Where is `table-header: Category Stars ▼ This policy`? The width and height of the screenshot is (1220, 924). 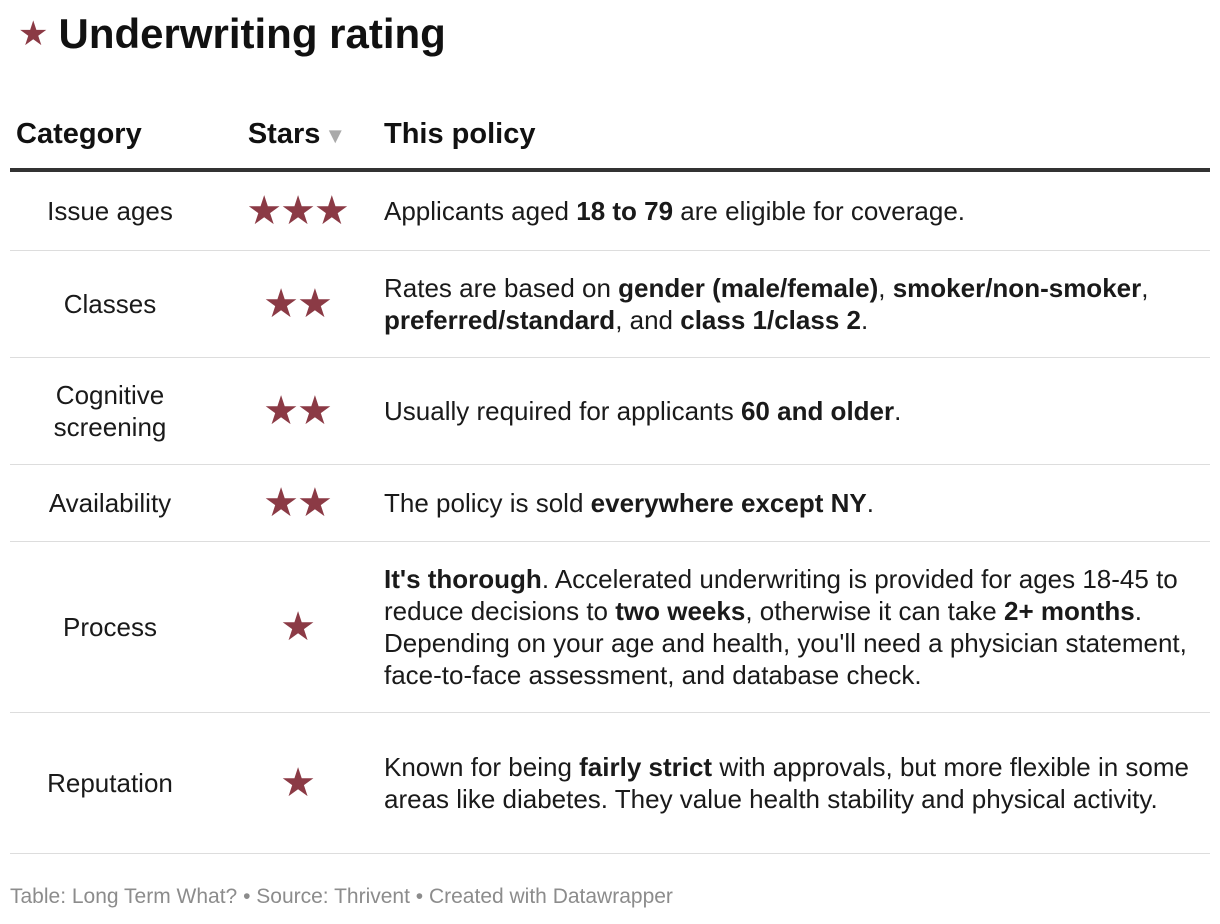
table-header: Category Stars ▼ This policy is located at coordinates (610, 136).